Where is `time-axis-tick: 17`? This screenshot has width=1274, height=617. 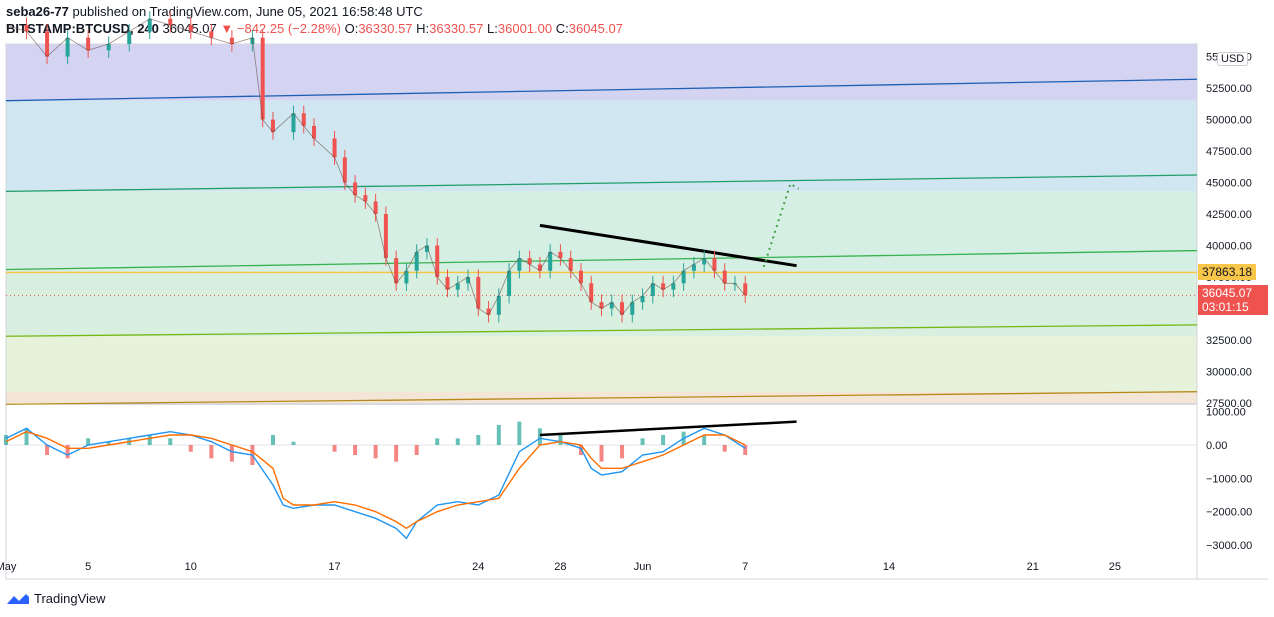 time-axis-tick: 17 is located at coordinates (334, 567).